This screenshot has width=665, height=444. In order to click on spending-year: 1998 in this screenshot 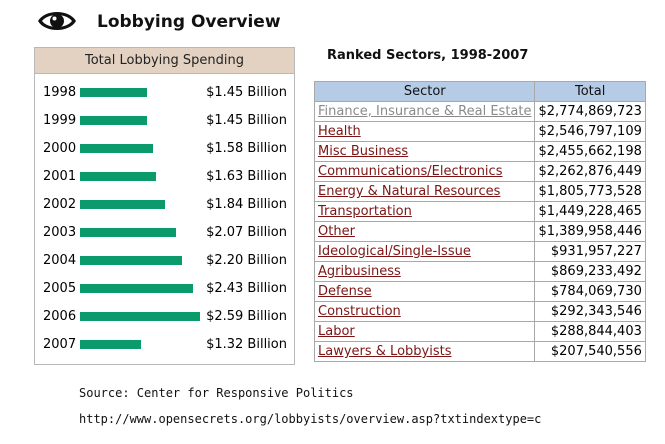, I will do `click(60, 92)`.